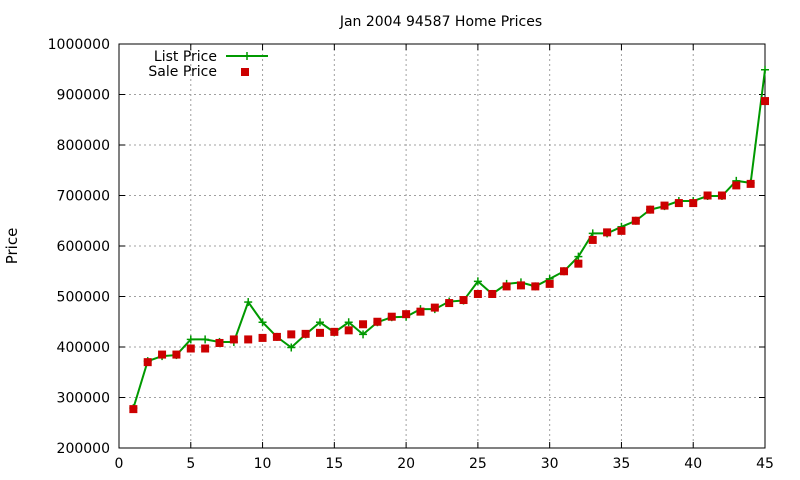  I want to click on y-tick-label: 800000, so click(83, 146).